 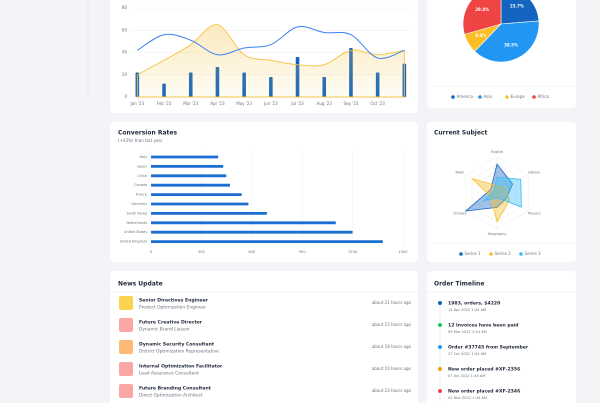 I want to click on x-tick-label: Feb '23, so click(x=164, y=103).